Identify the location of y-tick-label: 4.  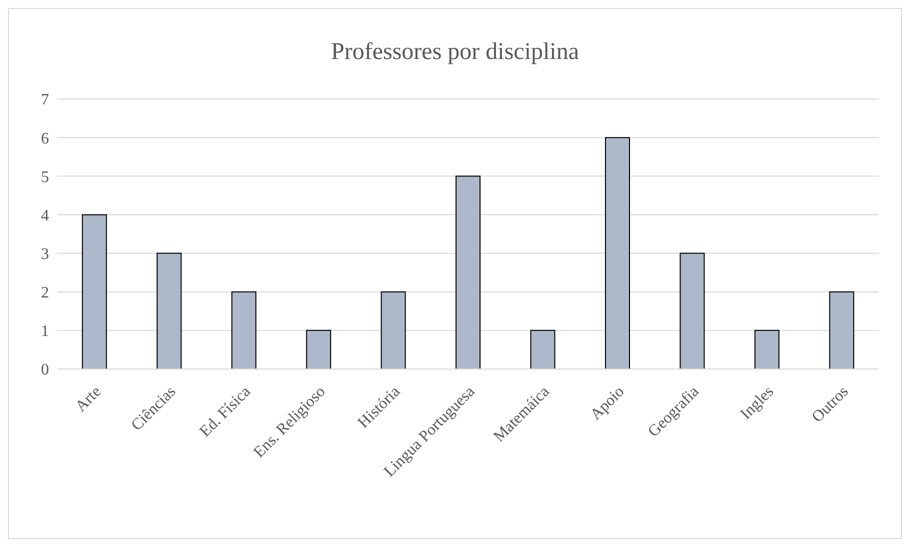
(45, 215).